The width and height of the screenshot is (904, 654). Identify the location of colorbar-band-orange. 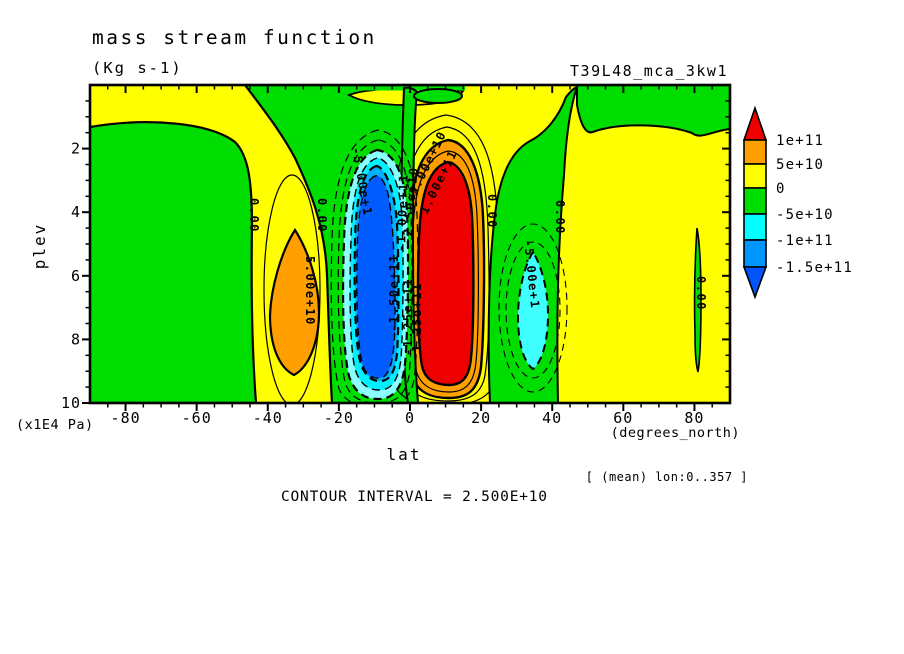
(755, 152).